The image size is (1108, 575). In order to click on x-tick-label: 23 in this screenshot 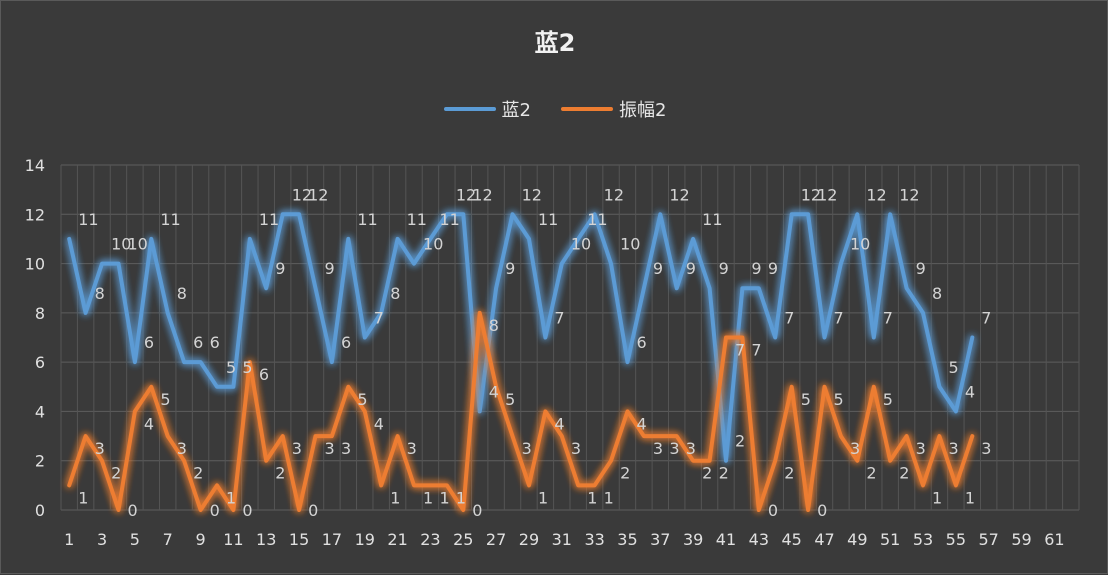, I will do `click(430, 539)`.